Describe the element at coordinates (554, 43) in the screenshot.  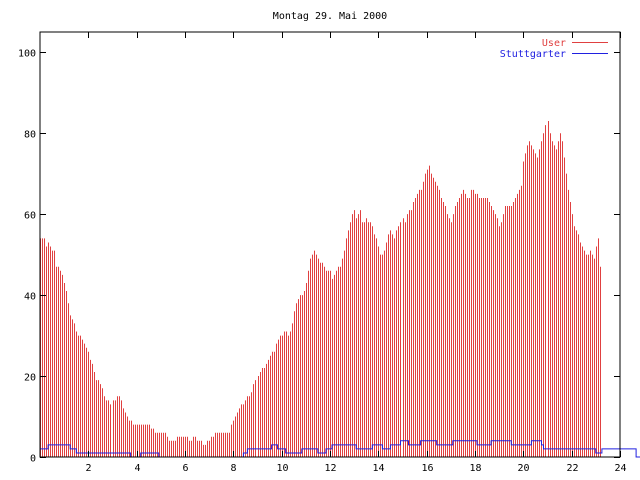
I see `legend-label-user: User` at that location.